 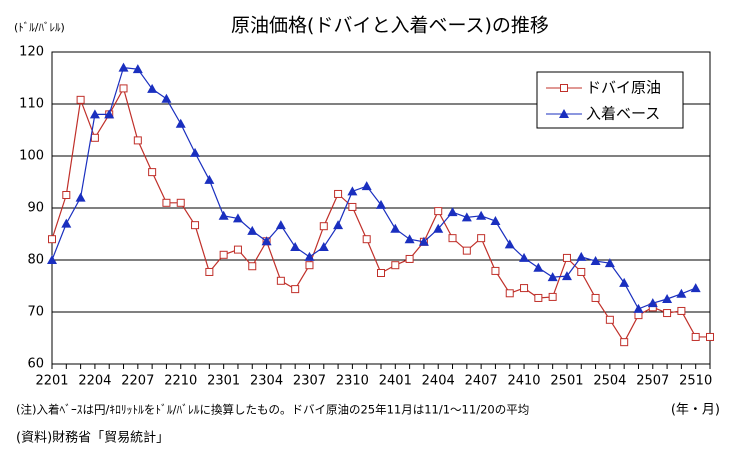 What do you see at coordinates (266, 381) in the screenshot?
I see `x-tick-label: 2304` at bounding box center [266, 381].